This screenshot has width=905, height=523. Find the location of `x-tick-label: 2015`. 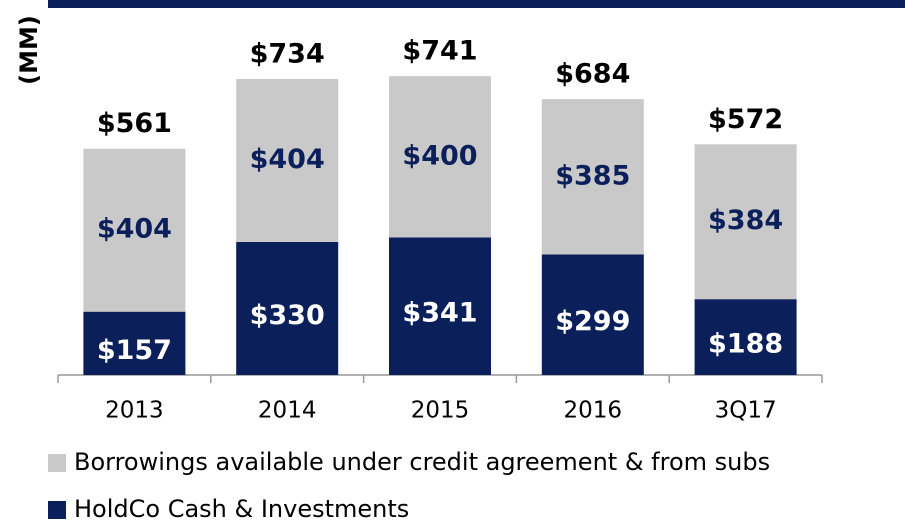

x-tick-label: 2015 is located at coordinates (440, 411).